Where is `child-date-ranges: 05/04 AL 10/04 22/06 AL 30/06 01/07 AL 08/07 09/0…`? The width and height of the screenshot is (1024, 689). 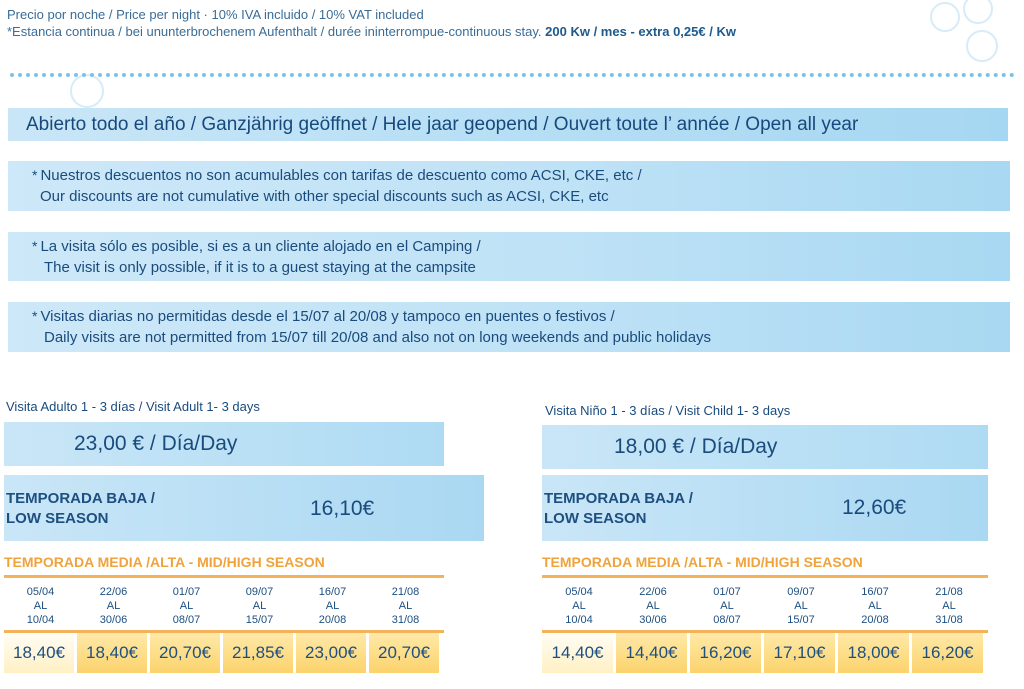 child-date-ranges: 05/04 AL 10/04 22/06 AL 30/06 01/07 AL 08/07 09/0… is located at coordinates (765, 606).